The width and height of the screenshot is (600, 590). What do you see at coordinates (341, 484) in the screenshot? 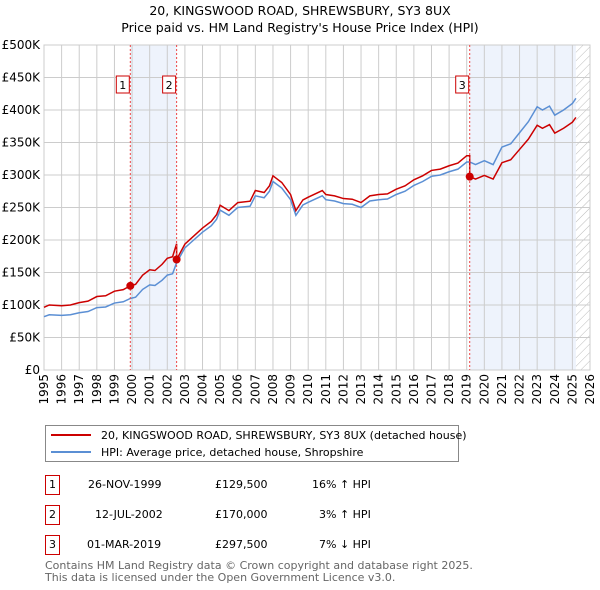
I see `sale-hpi-diff: 16% ↑ HPI` at bounding box center [341, 484].